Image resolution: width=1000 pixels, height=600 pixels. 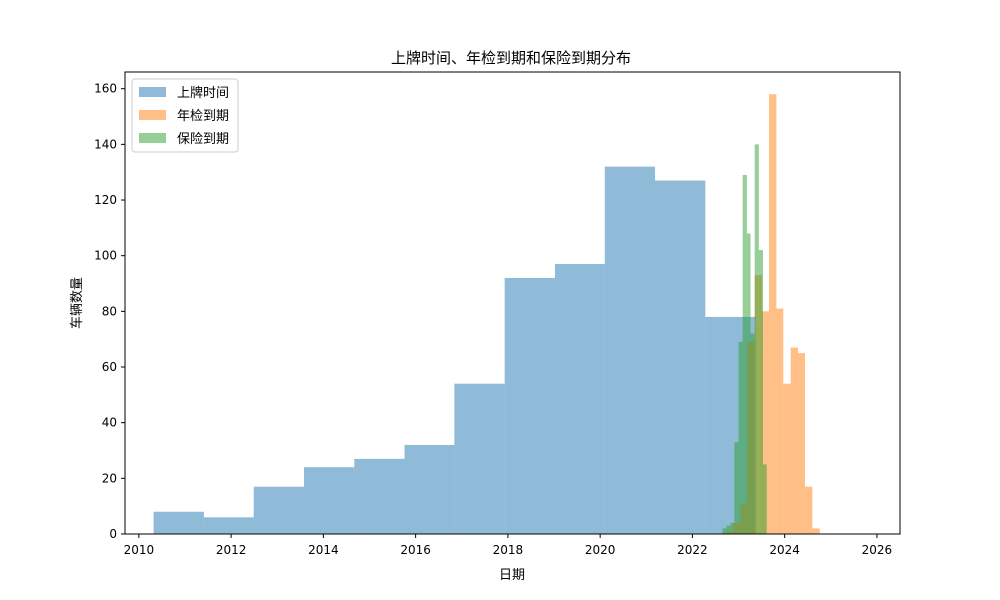 I want to click on x-tick-label-8: 2026, so click(x=877, y=550).